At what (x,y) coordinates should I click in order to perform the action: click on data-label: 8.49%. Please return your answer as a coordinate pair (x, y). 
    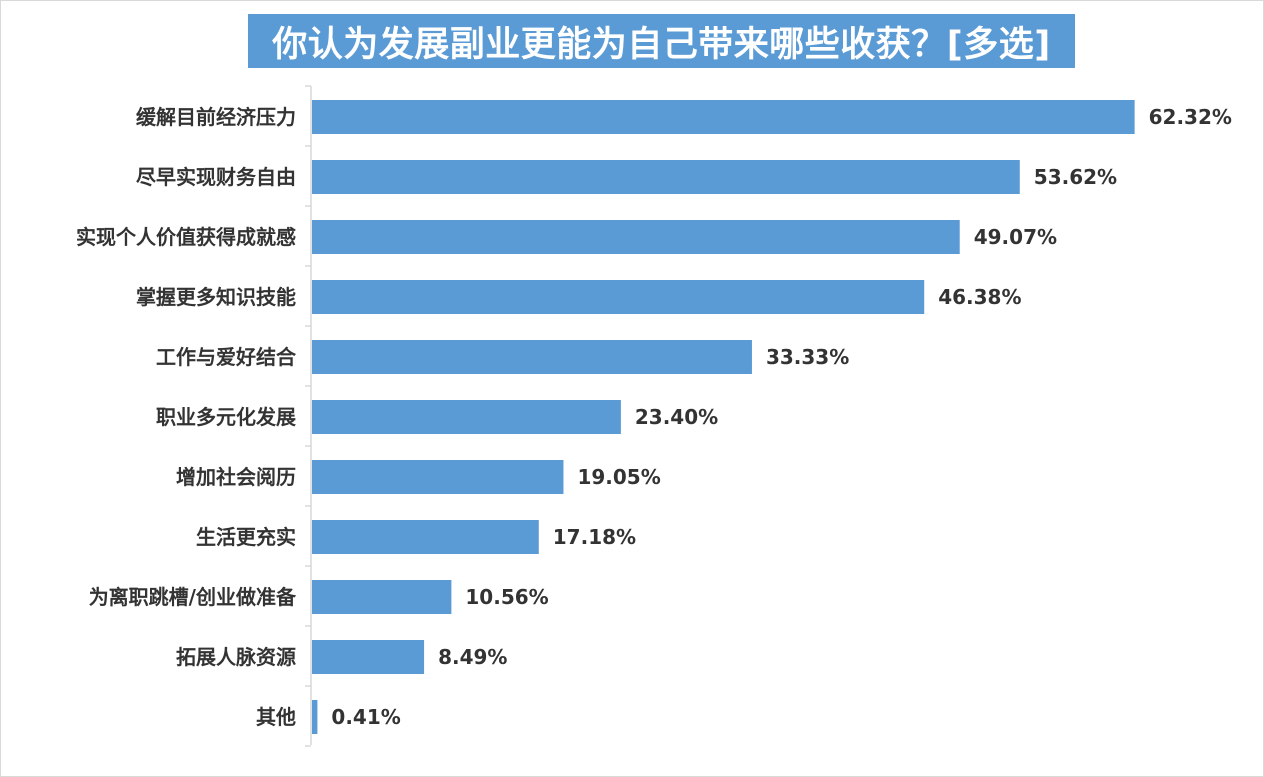
    Looking at the image, I should click on (472, 657).